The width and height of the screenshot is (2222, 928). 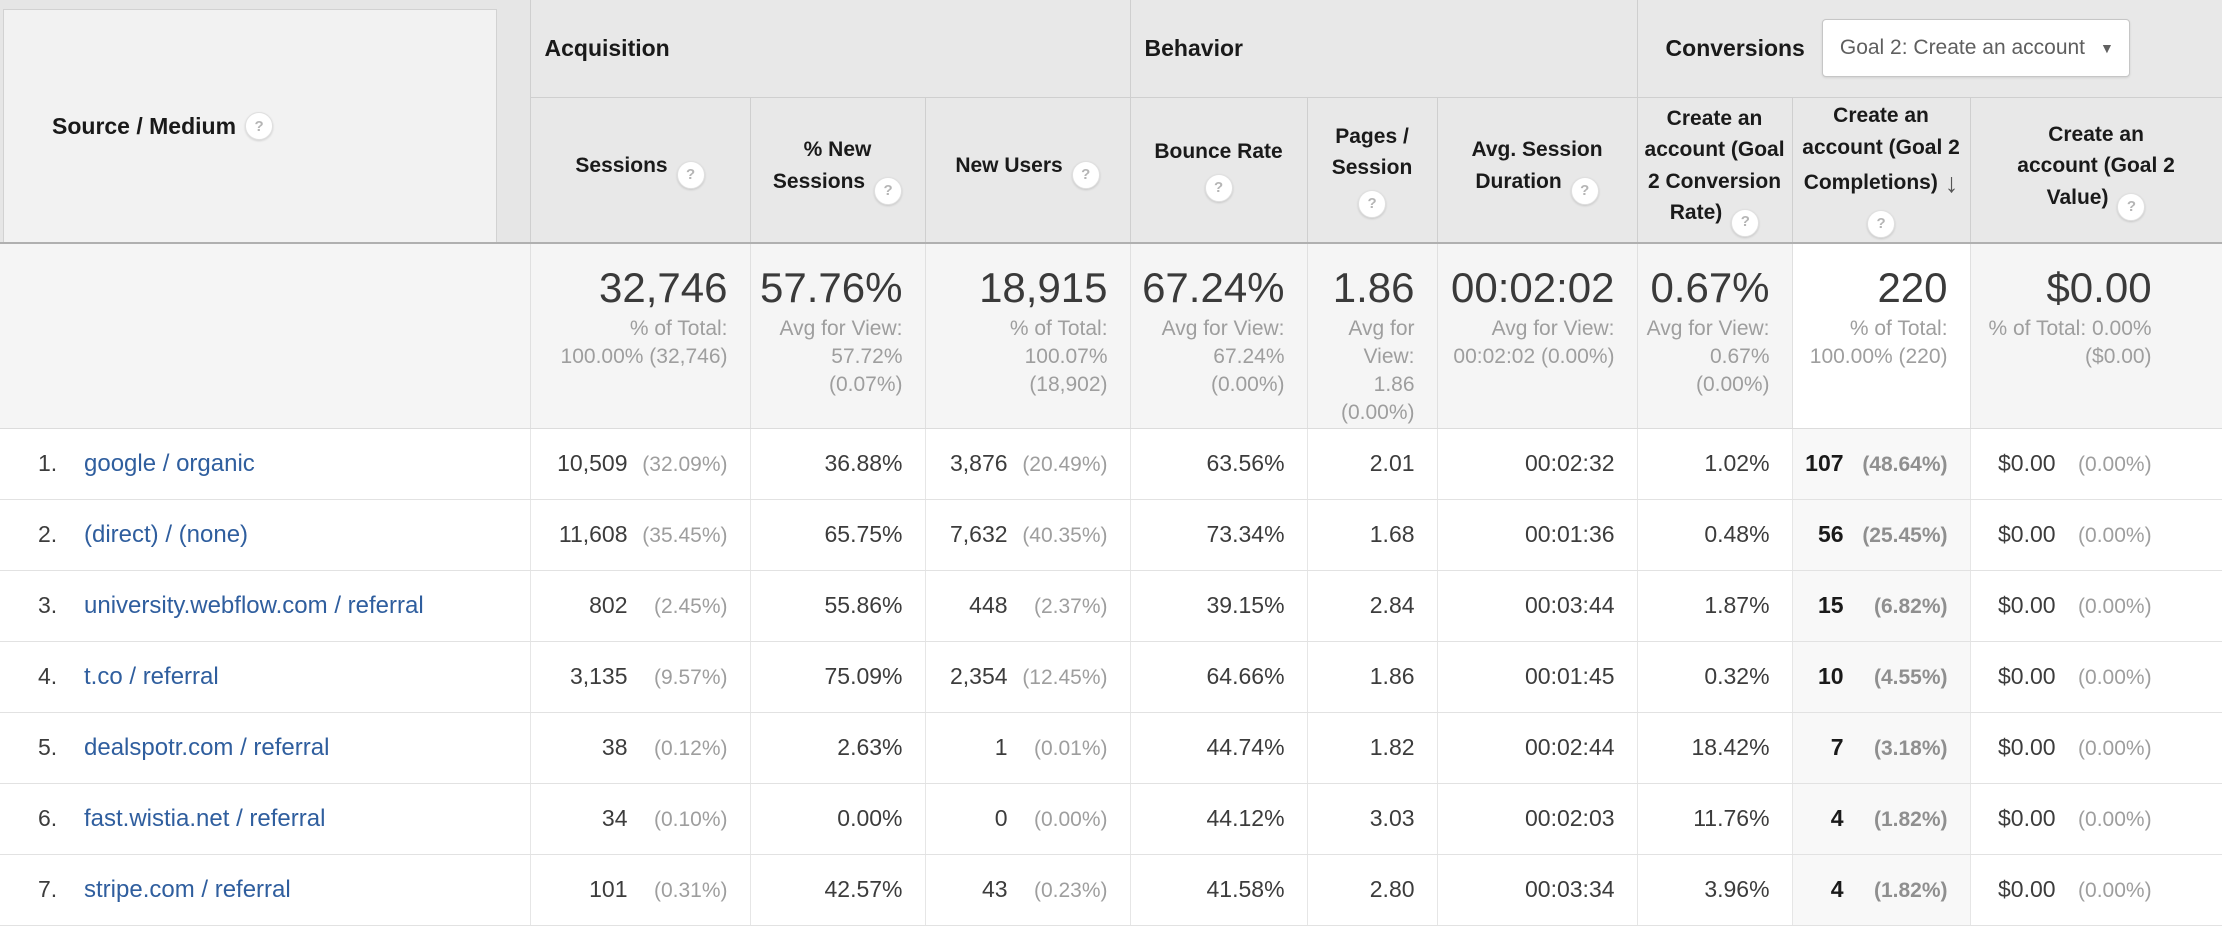 What do you see at coordinates (207, 747) in the screenshot?
I see `source-medium-link: dealspotr.com / referral` at bounding box center [207, 747].